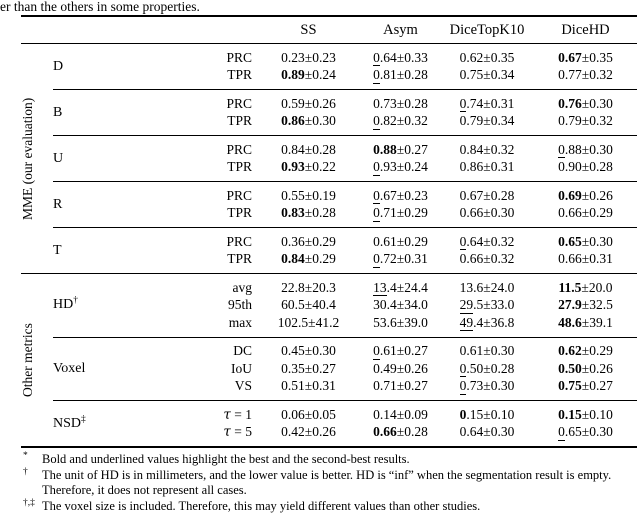 This screenshot has height=520, width=640. Describe the element at coordinates (27, 159) in the screenshot. I see `section-label-mme: MME (our evaluation)` at that location.